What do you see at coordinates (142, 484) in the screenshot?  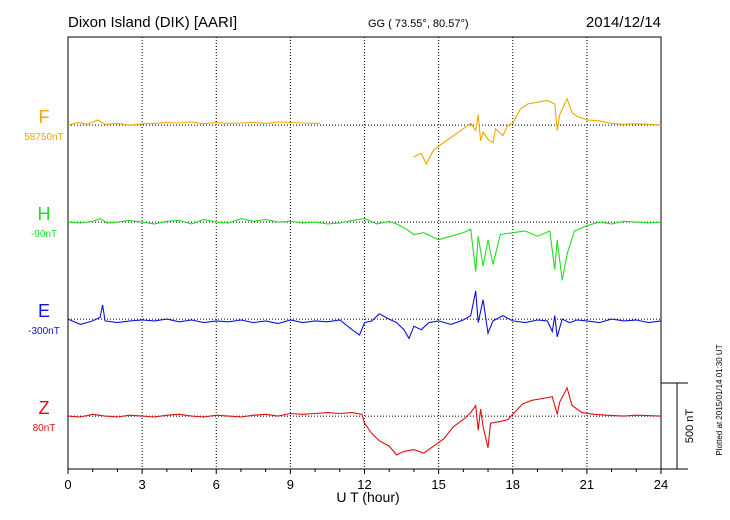 I see `tick-label-x-3: 3` at bounding box center [142, 484].